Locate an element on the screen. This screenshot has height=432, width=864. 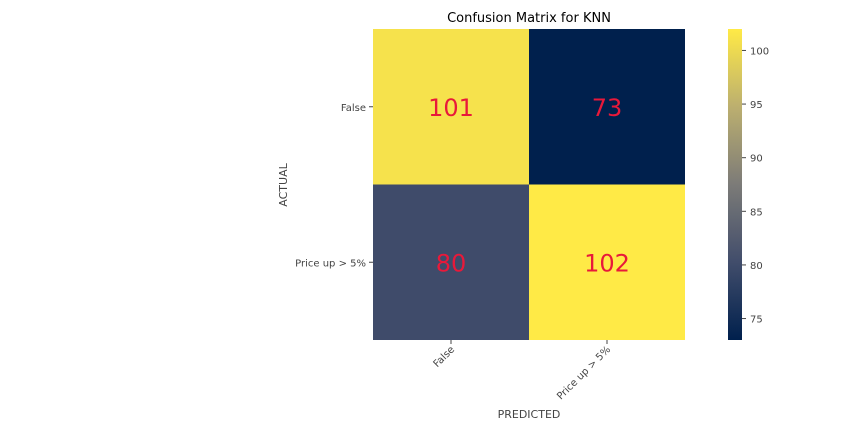
colorbar-tick-label: 90 is located at coordinates (756, 159).